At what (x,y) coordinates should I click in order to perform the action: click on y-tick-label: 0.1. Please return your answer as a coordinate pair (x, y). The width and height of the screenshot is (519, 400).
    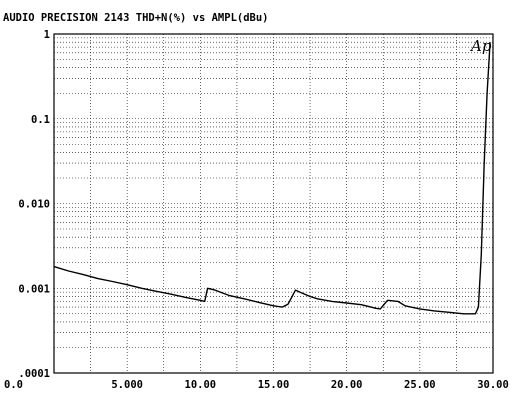
    Looking at the image, I should click on (40, 120).